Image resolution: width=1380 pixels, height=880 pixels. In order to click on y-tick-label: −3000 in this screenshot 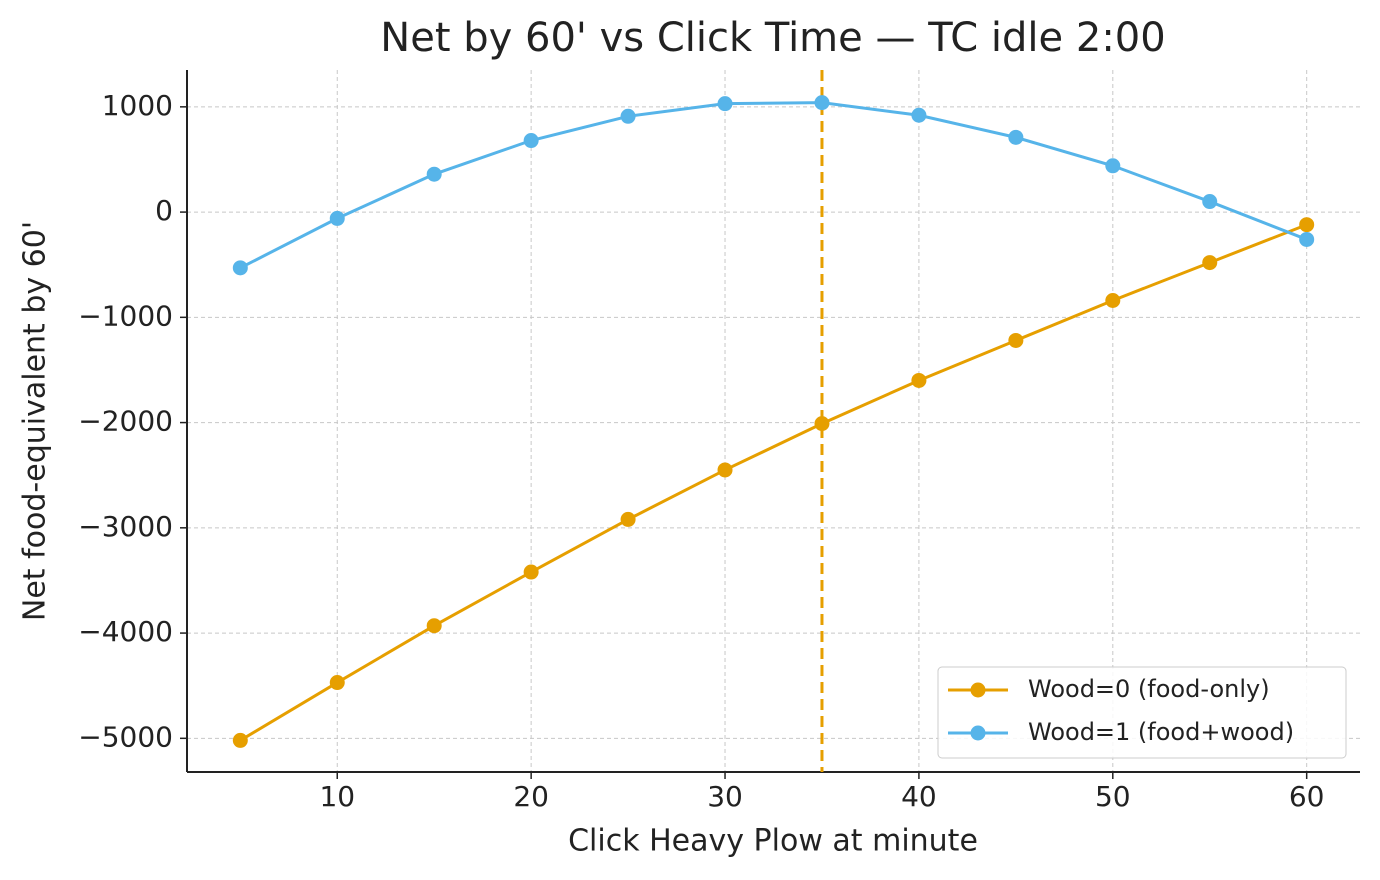, I will do `click(125, 526)`.